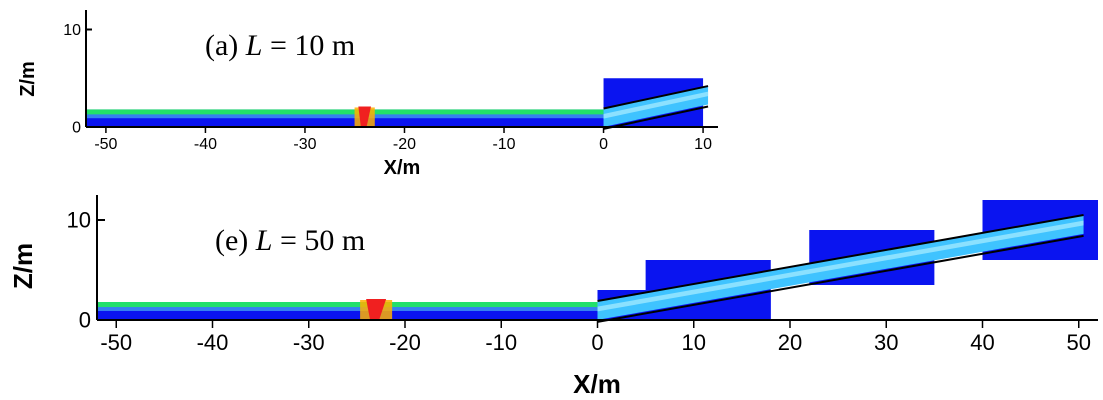 This screenshot has height=400, width=1103. What do you see at coordinates (23, 266) in the screenshot?
I see `panel-e-ylabel: Z/m` at bounding box center [23, 266].